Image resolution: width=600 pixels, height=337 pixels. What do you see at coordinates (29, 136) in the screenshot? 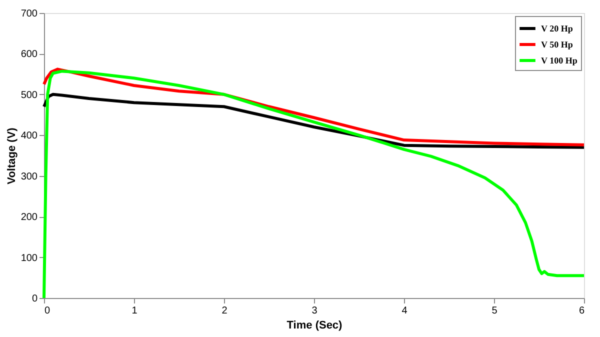
I see `y-tick-label: 400` at bounding box center [29, 136].